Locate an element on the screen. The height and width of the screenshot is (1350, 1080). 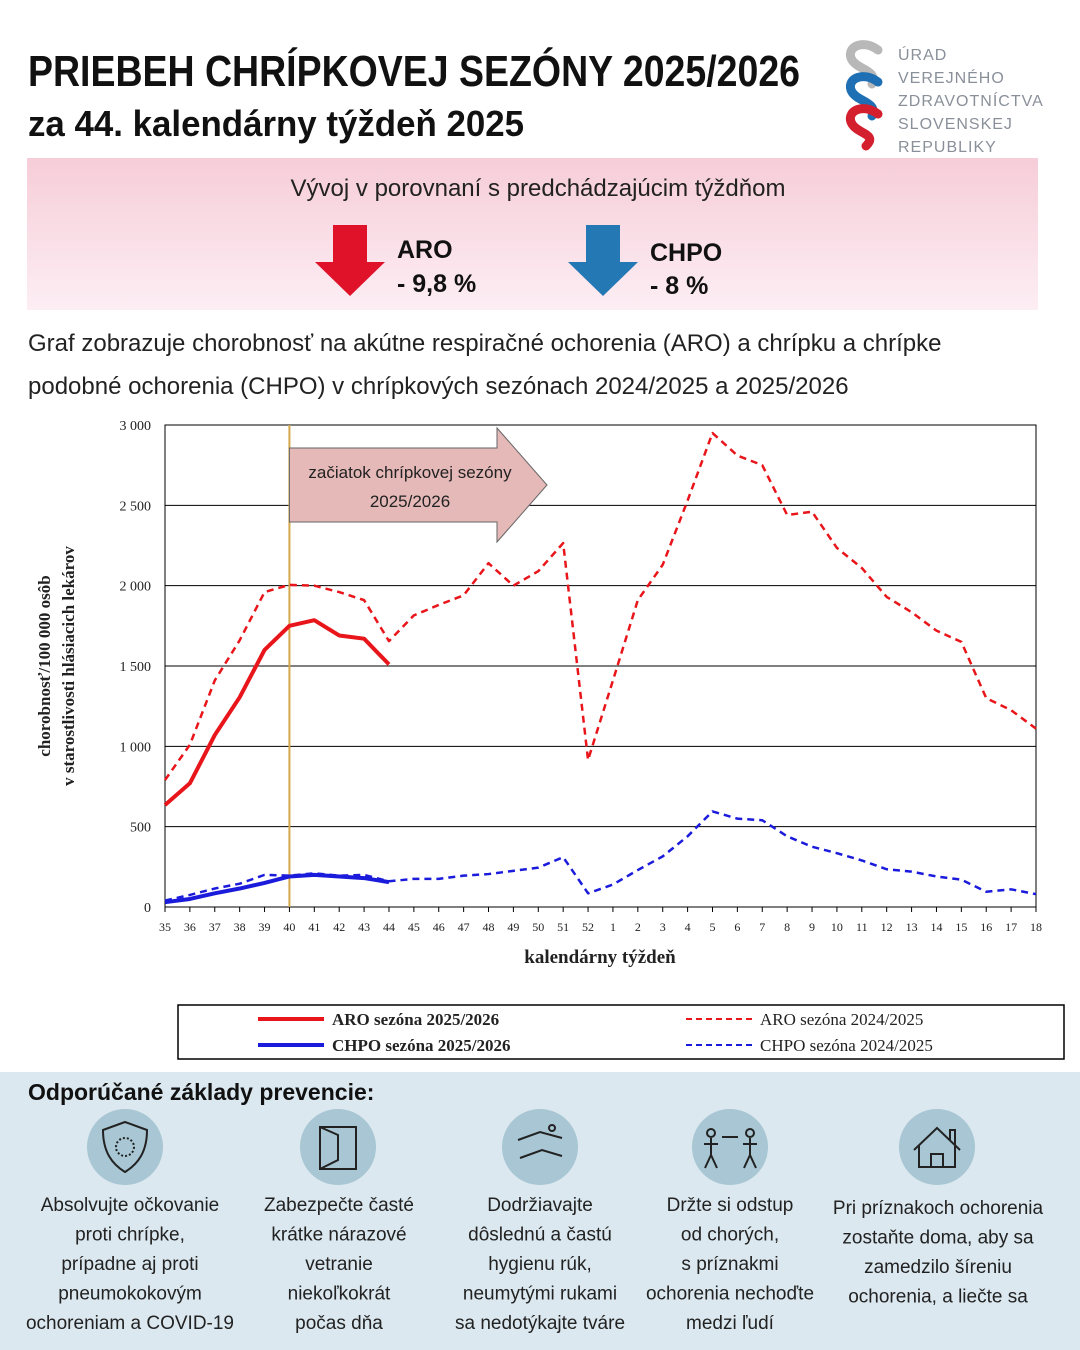
legend-label: CHPO sezóna 2024/2025 is located at coordinates (846, 1045).